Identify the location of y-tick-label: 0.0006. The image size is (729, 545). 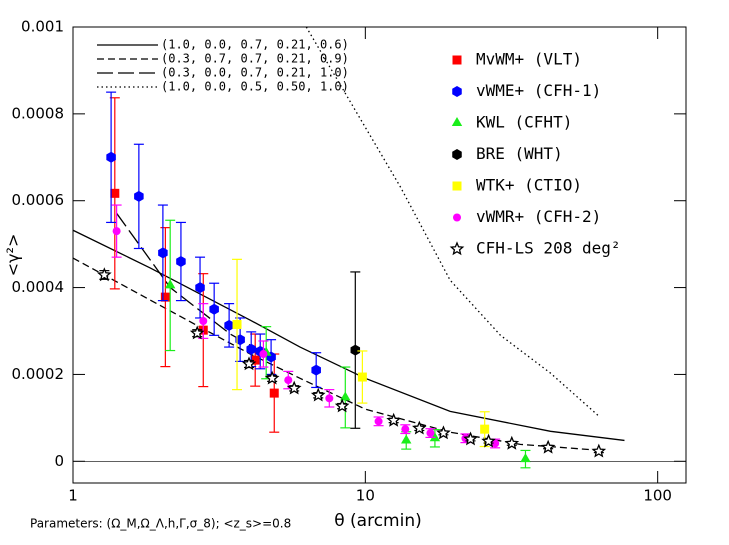
(38, 200).